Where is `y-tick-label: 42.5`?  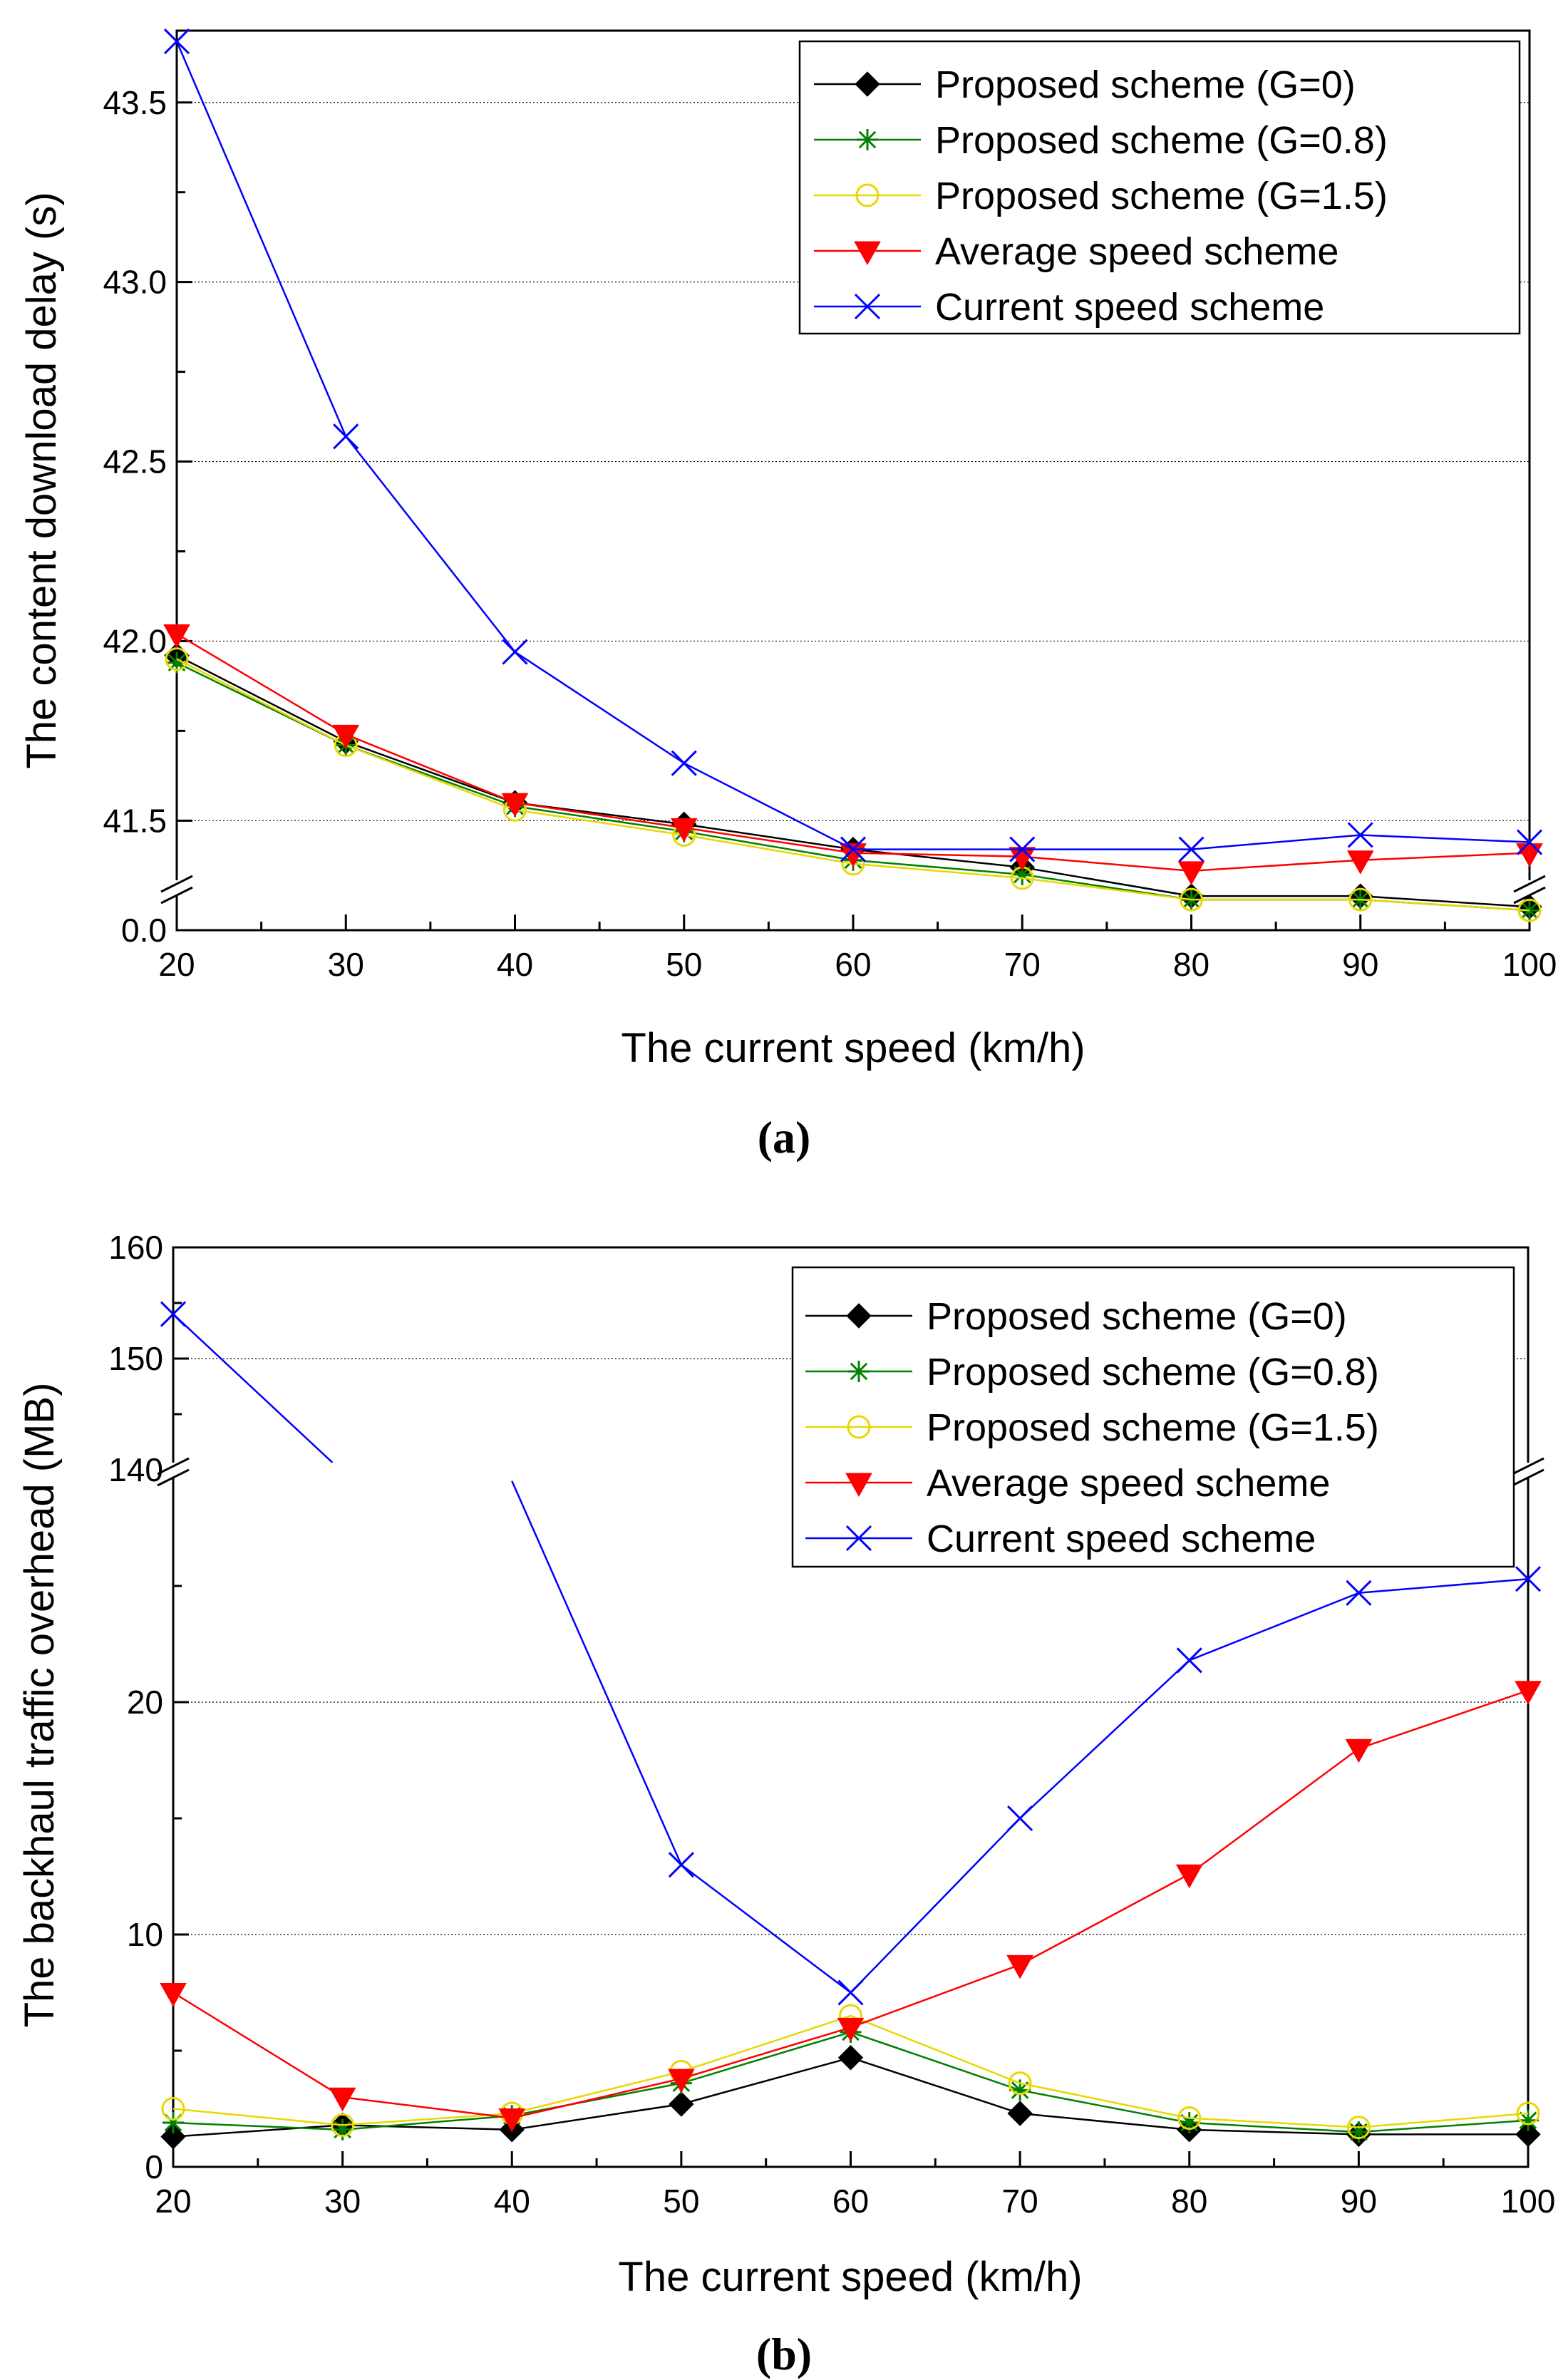 y-tick-label: 42.5 is located at coordinates (135, 461).